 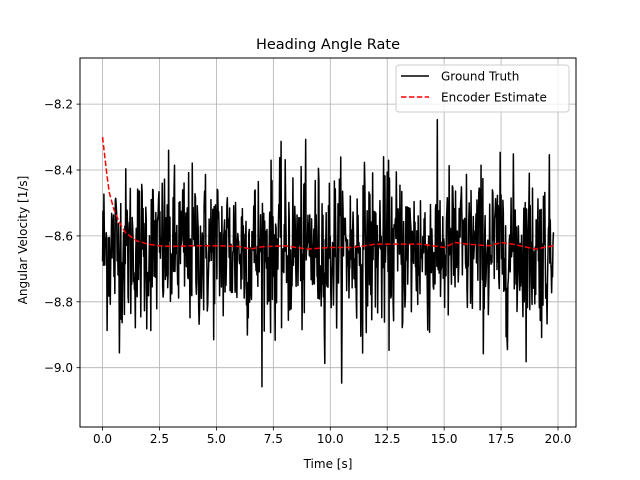 I want to click on legend-label-encoder-estimate: Encoder Estimate, so click(x=494, y=98).